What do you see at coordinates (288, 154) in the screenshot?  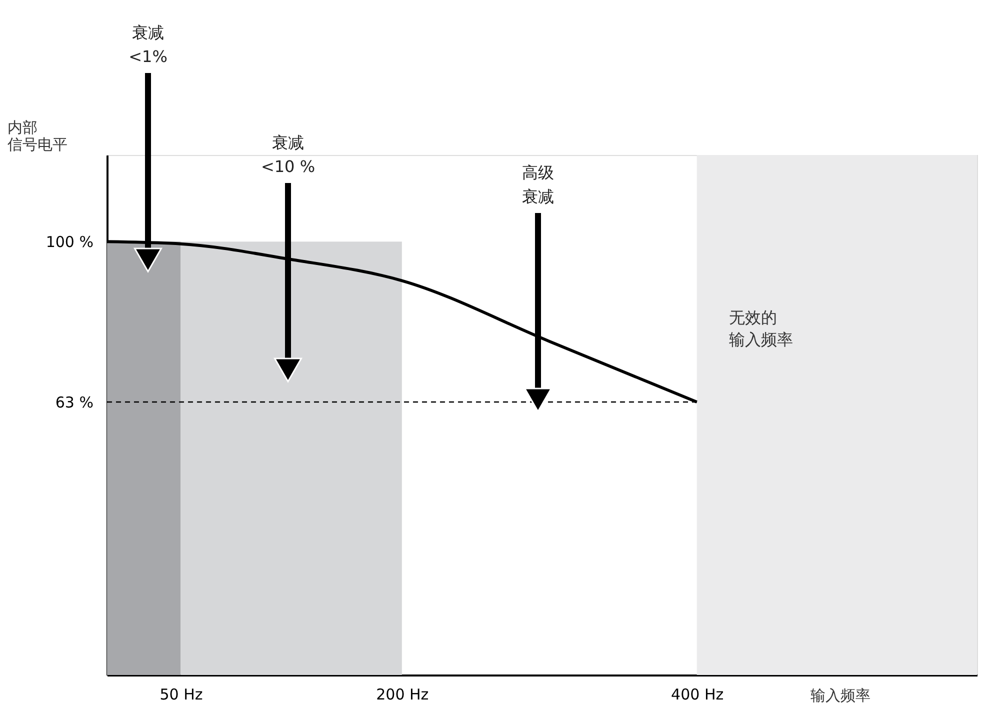 I see `annotation: 衰减 <10 %` at bounding box center [288, 154].